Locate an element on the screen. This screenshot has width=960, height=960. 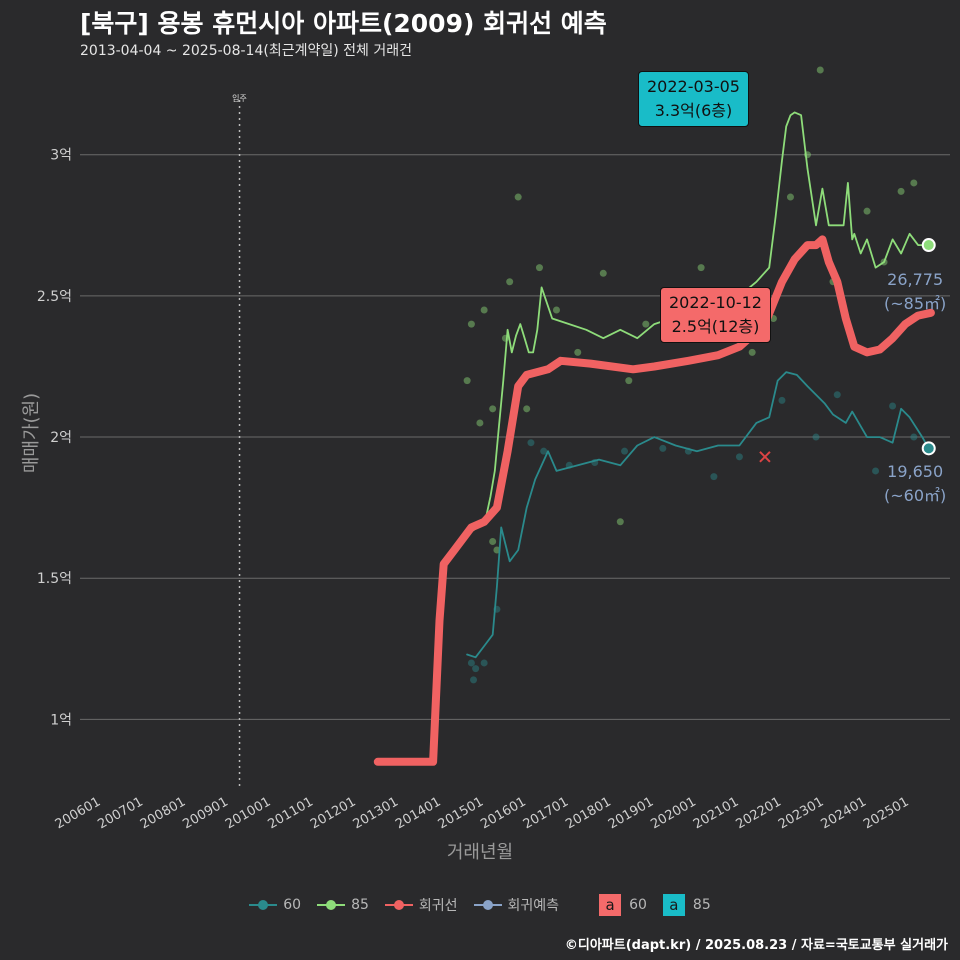
page-subtitle: 2013-04-04 ~ 2025-08-14(최근계약일) 전체 거래건 is located at coordinates (246, 51).